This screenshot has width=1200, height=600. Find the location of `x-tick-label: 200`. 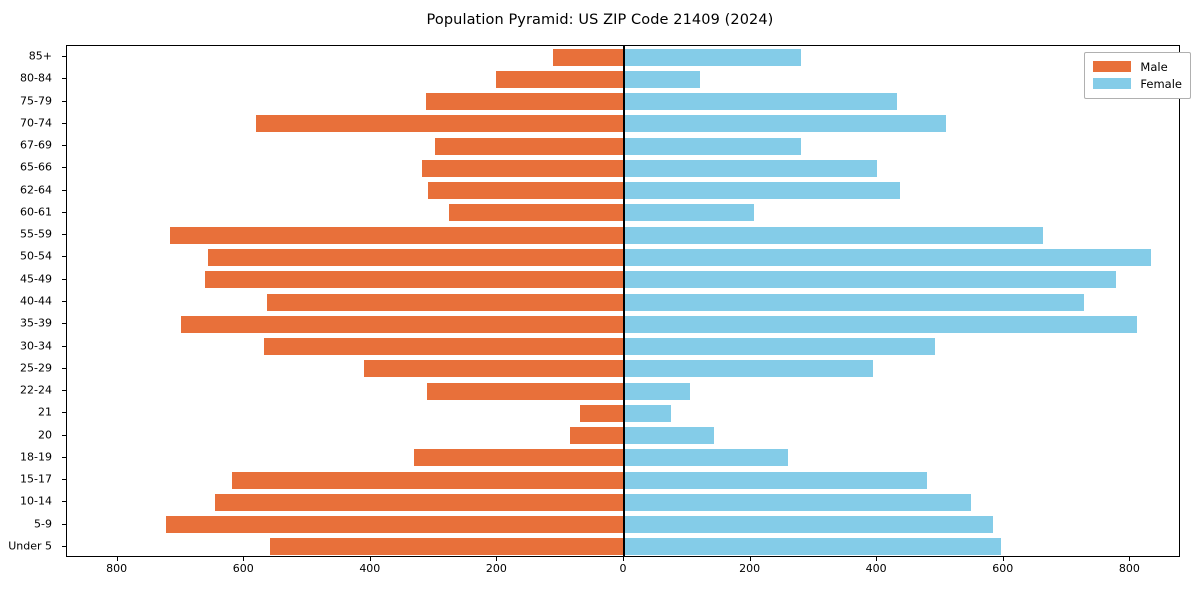

x-tick-label: 200 is located at coordinates (496, 568).